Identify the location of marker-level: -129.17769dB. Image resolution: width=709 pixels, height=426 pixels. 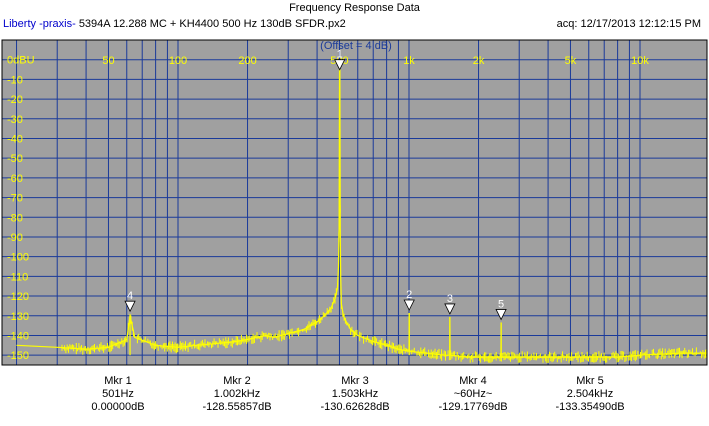
(473, 407).